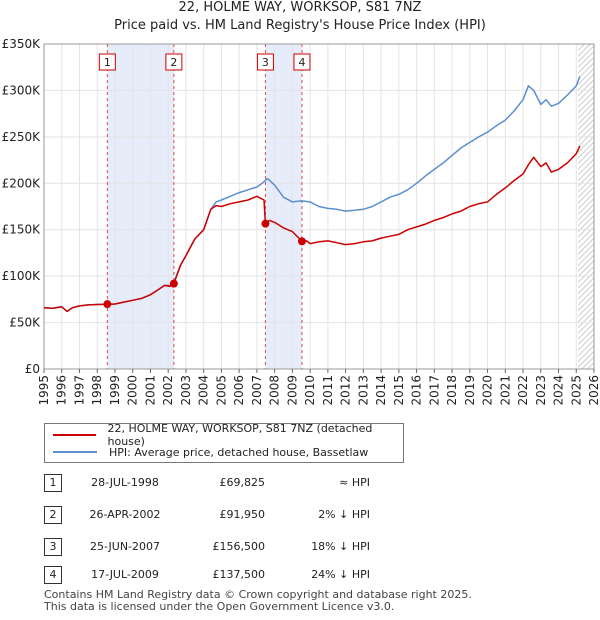 This screenshot has width=600, height=620. I want to click on transaction-hpi-relation: ≈ HPI, so click(354, 482).